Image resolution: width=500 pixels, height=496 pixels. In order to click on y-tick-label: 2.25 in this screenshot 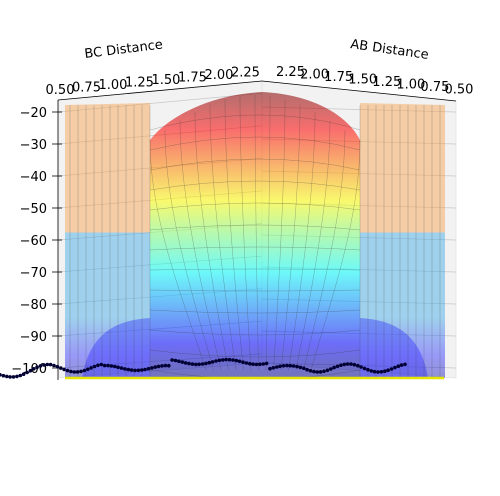, I will do `click(290, 72)`.